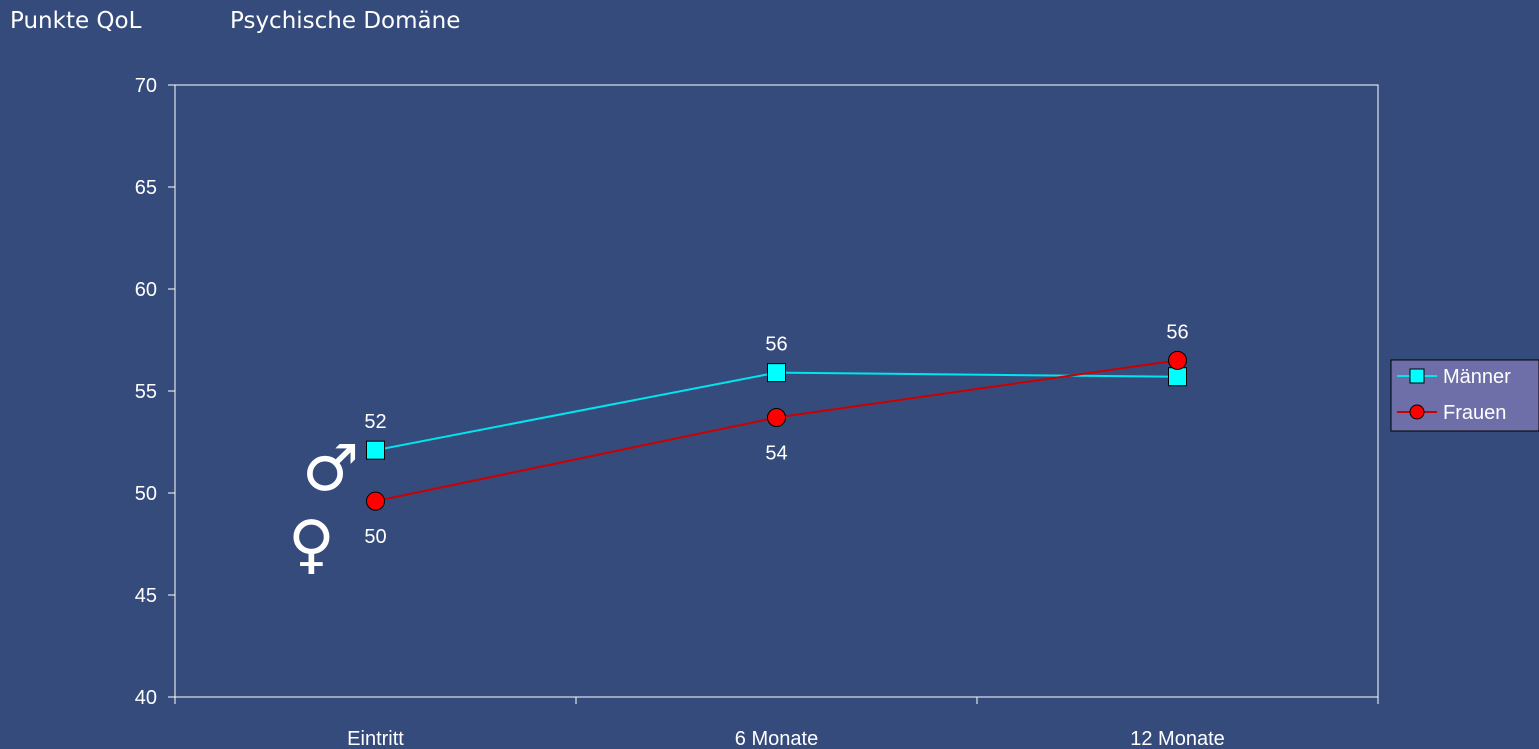  What do you see at coordinates (146, 698) in the screenshot?
I see `y-tick-label: 40` at bounding box center [146, 698].